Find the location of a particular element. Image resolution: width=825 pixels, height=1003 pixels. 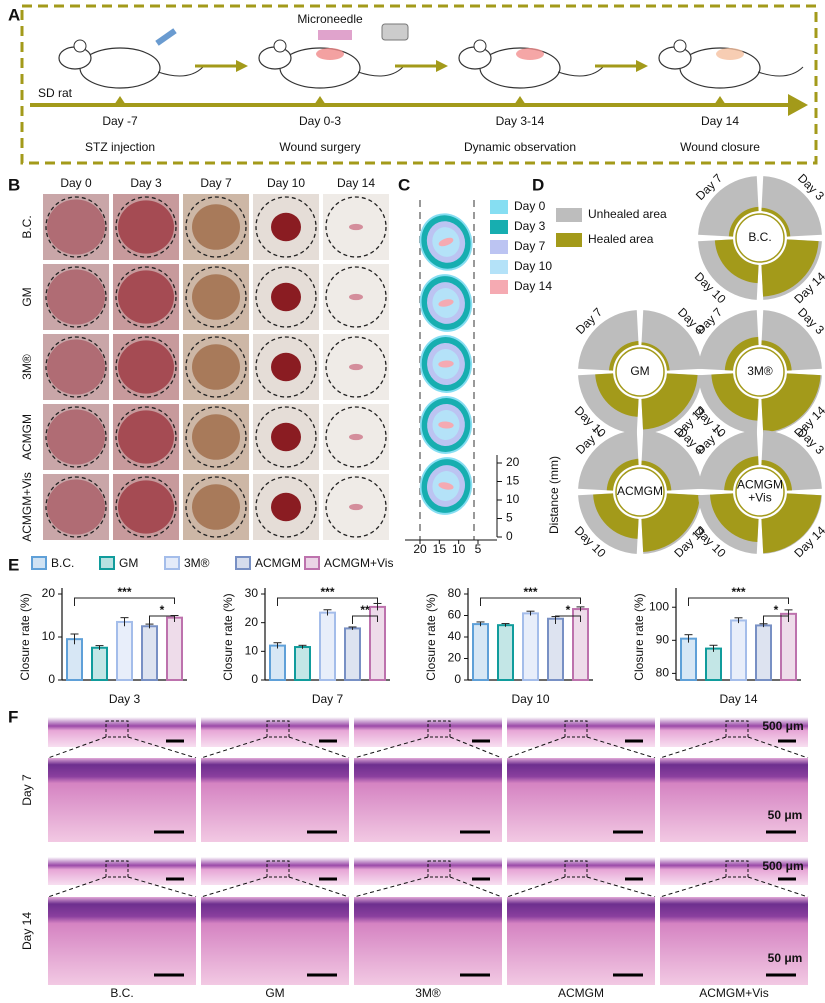

row-label: GM is located at coordinates (27, 296).